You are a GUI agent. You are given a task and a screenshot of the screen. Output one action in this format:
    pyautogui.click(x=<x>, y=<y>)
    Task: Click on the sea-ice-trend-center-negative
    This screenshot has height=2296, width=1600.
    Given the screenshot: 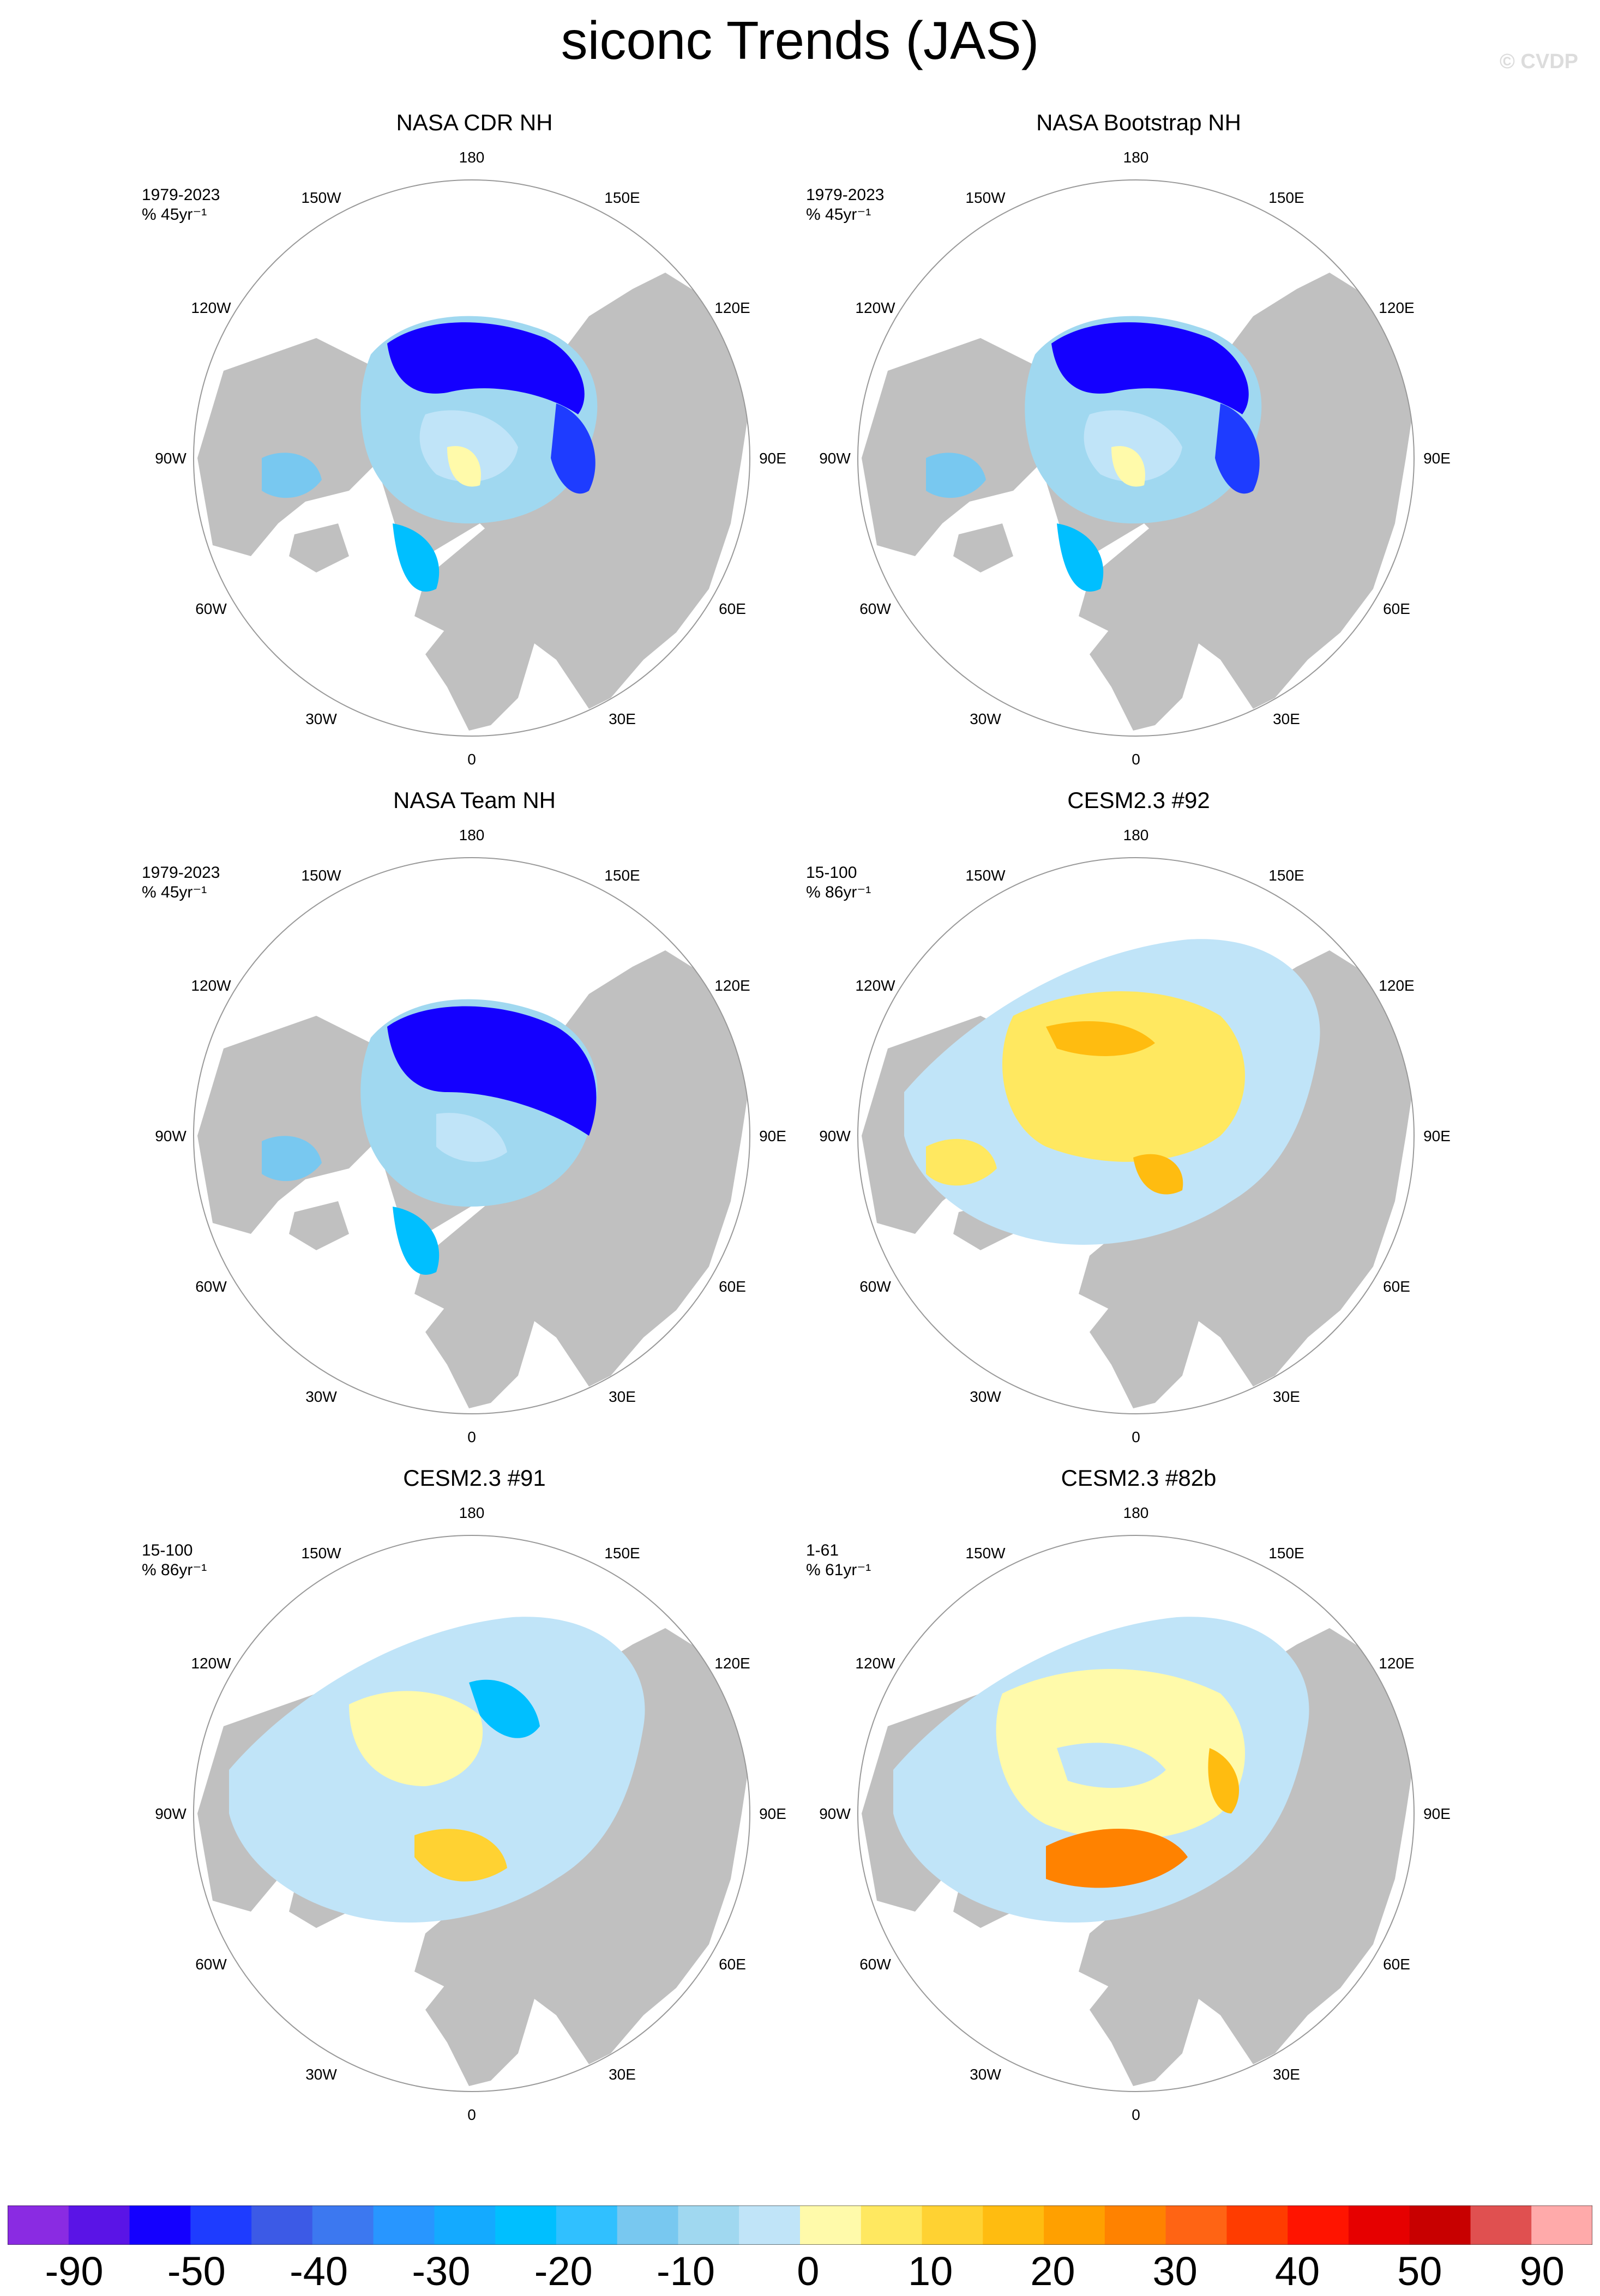 What is the action you would take?
    pyautogui.click(x=1111, y=1766)
    